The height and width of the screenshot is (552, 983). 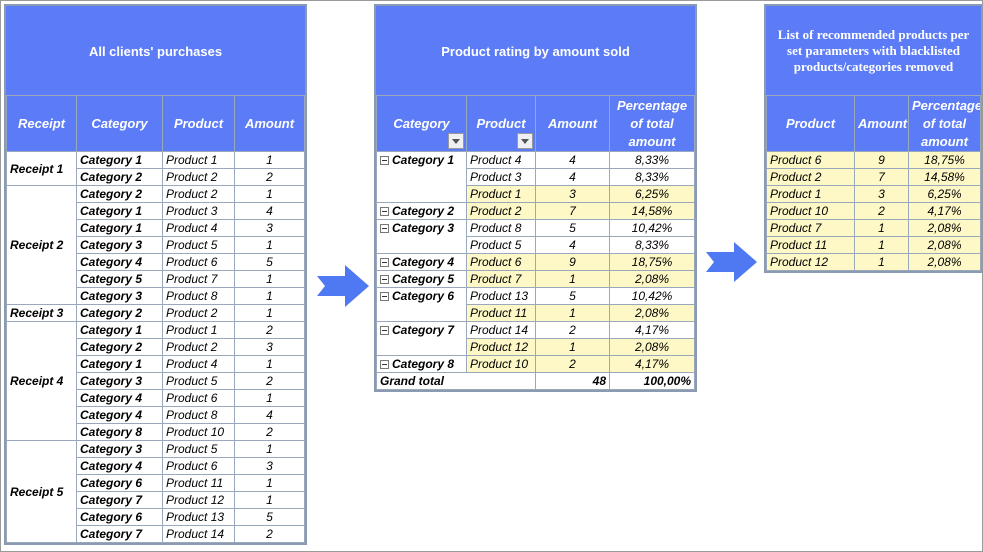 I want to click on column-header: Percentage of total amount, so click(x=944, y=123).